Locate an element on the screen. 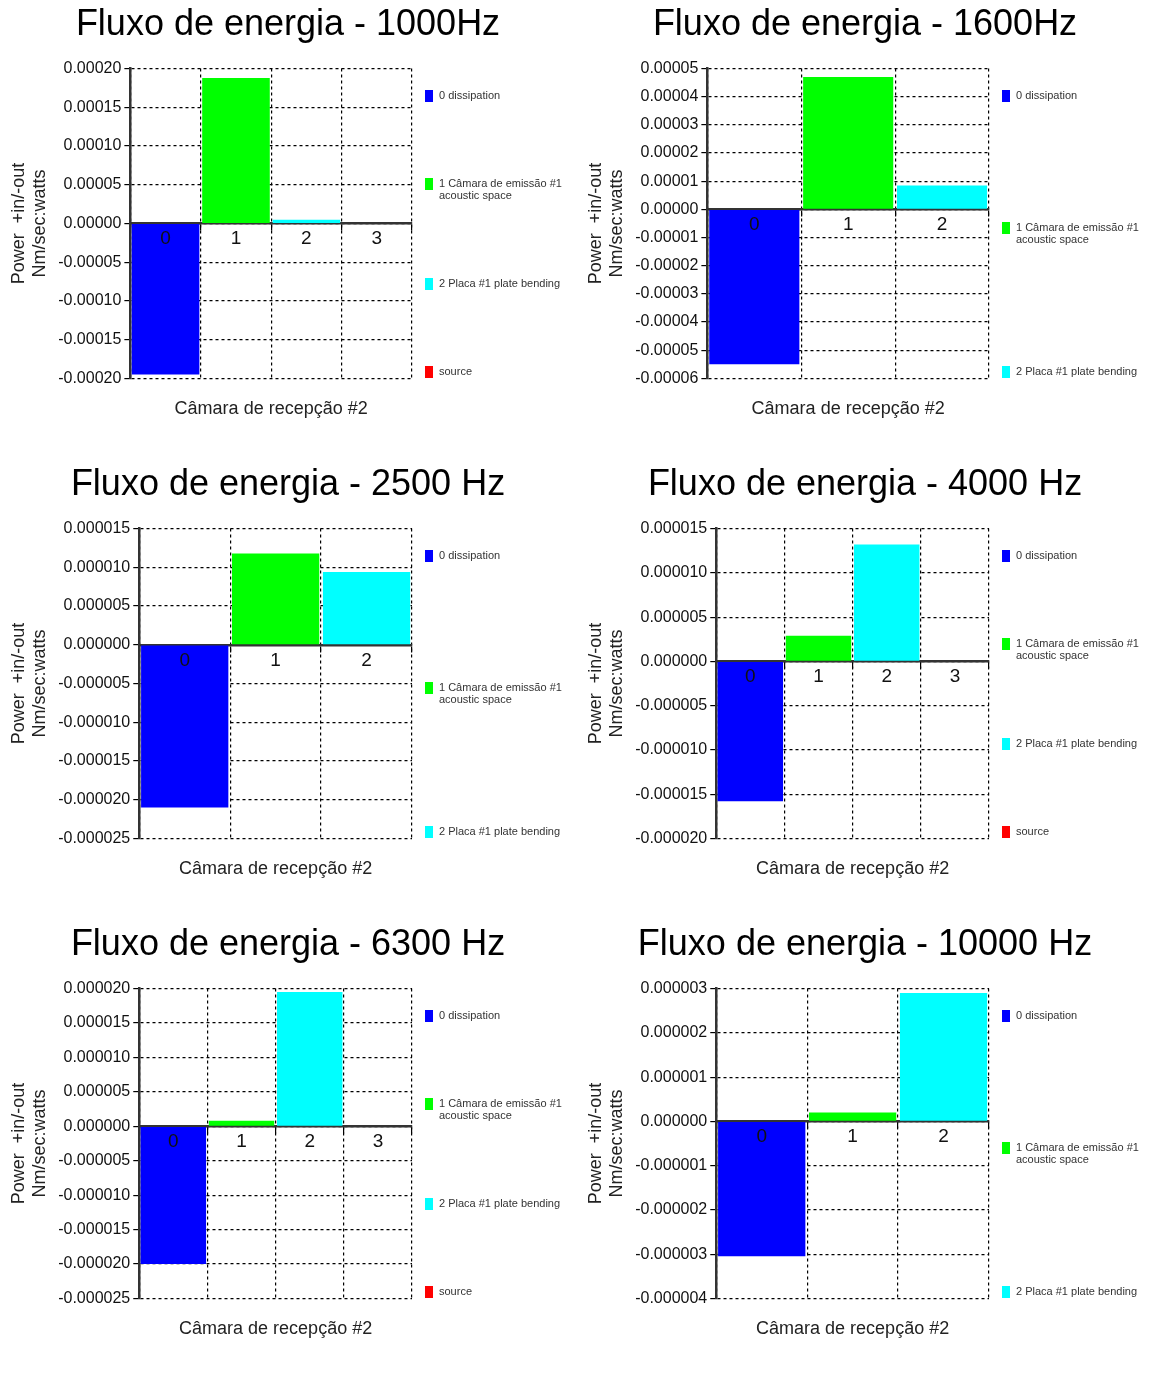 This screenshot has width=1153, height=1394. y-tick-label: 0.00003 is located at coordinates (669, 124).